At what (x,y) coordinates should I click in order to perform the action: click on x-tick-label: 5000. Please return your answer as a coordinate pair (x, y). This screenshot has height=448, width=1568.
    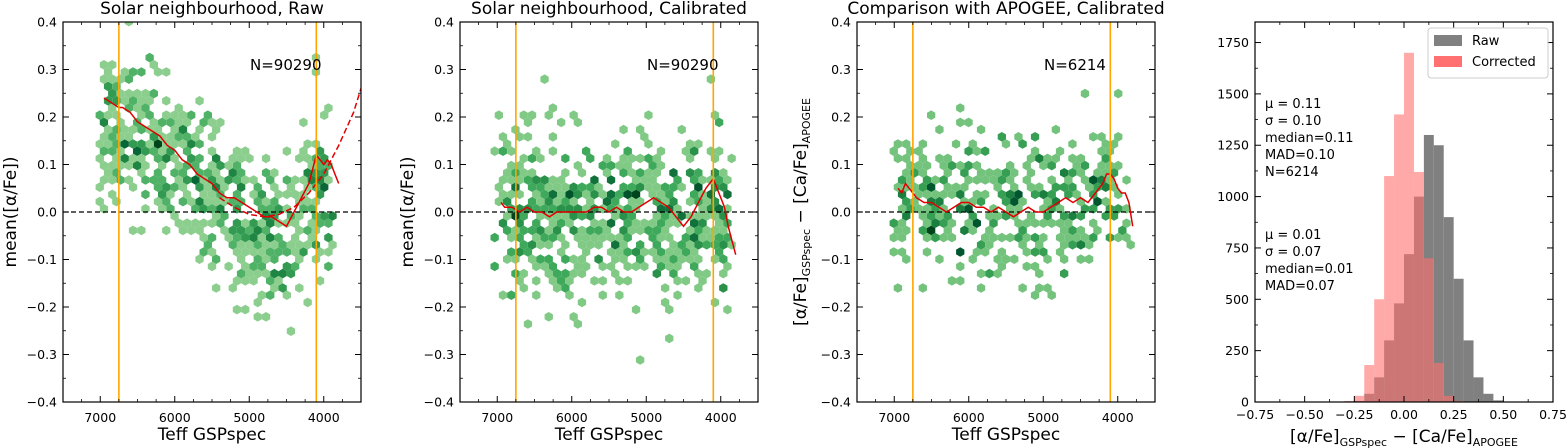
    Looking at the image, I should click on (249, 417).